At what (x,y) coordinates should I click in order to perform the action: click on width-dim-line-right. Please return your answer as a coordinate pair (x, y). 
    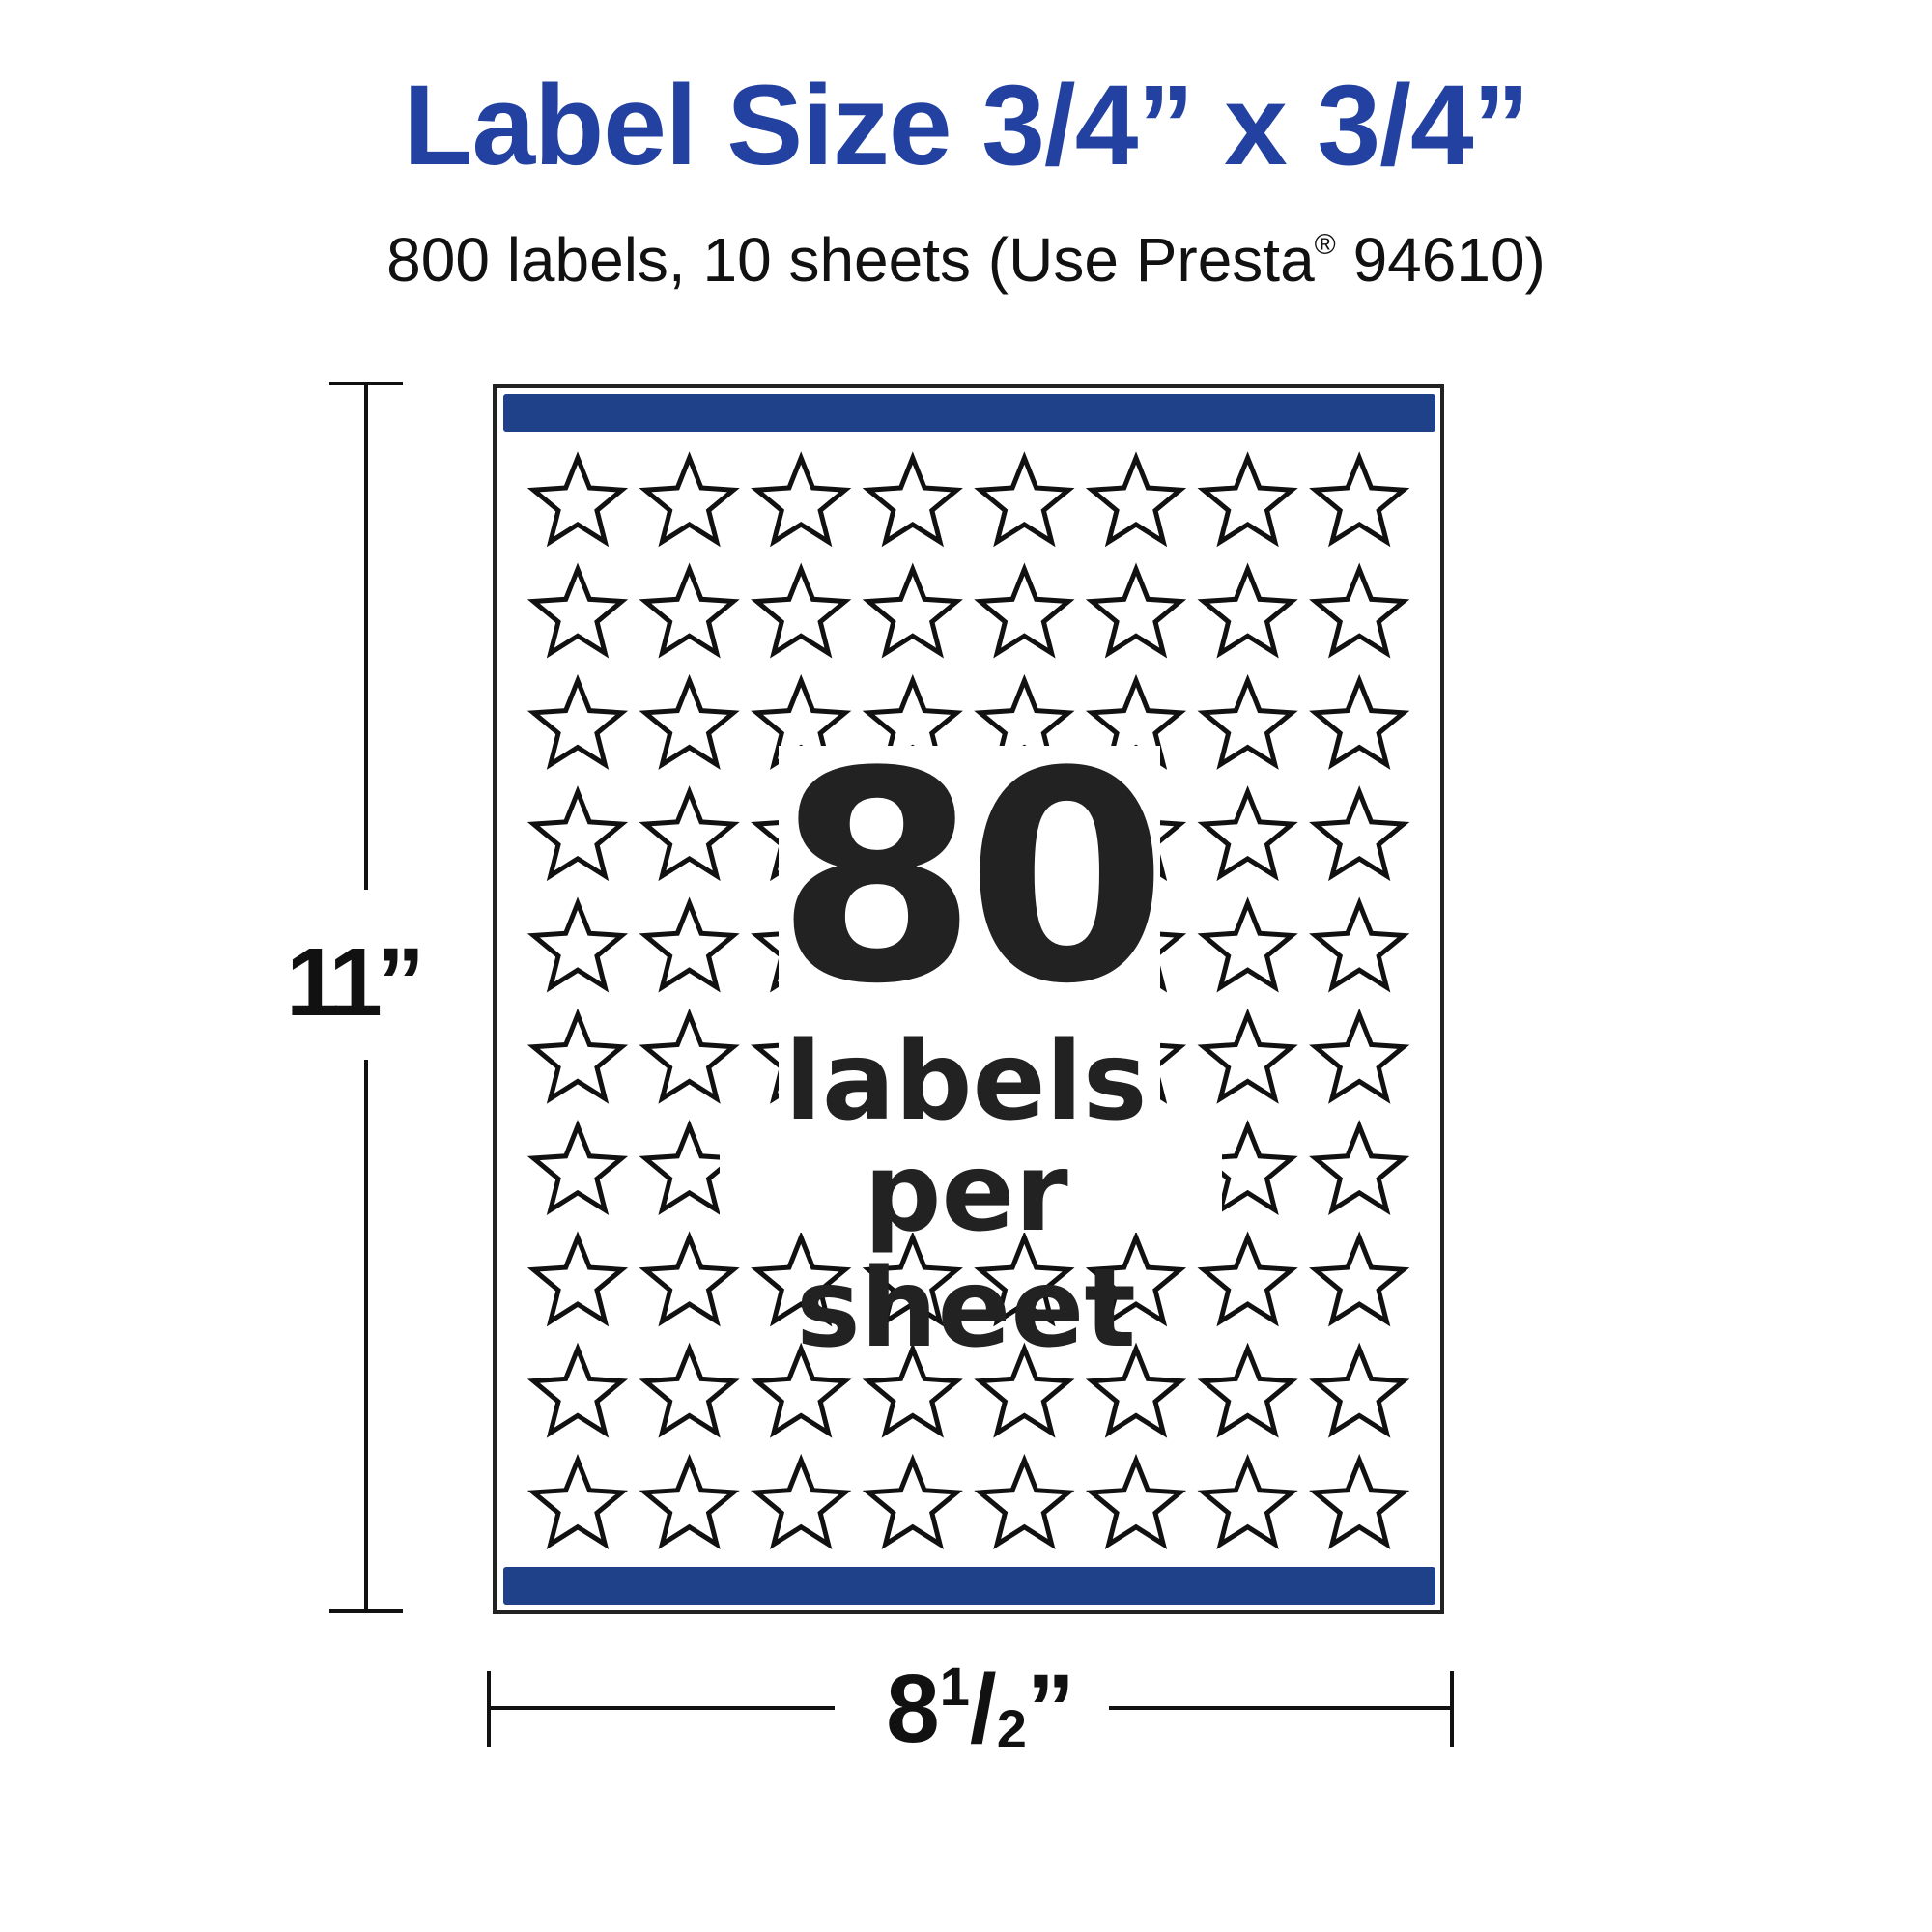
    Looking at the image, I should click on (1280, 1708).